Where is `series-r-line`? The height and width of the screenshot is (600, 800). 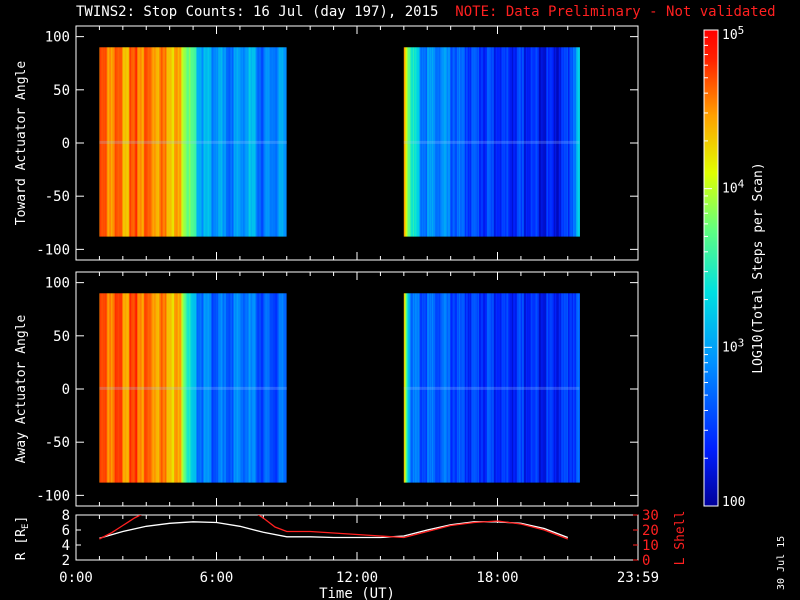
series-r-line is located at coordinates (334, 530).